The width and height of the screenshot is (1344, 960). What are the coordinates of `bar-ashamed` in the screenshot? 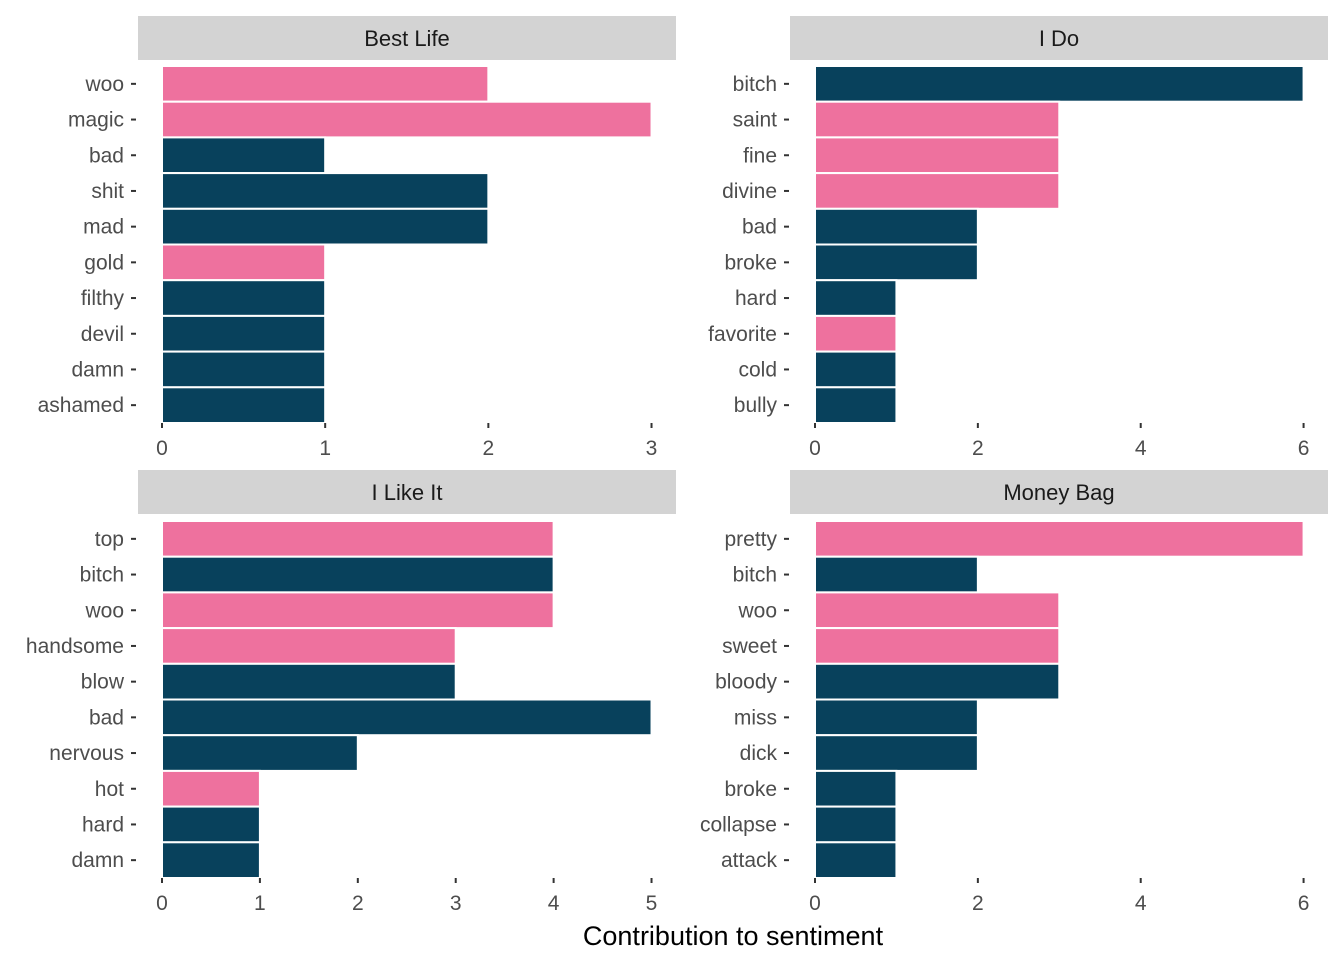 It's located at (244, 405).